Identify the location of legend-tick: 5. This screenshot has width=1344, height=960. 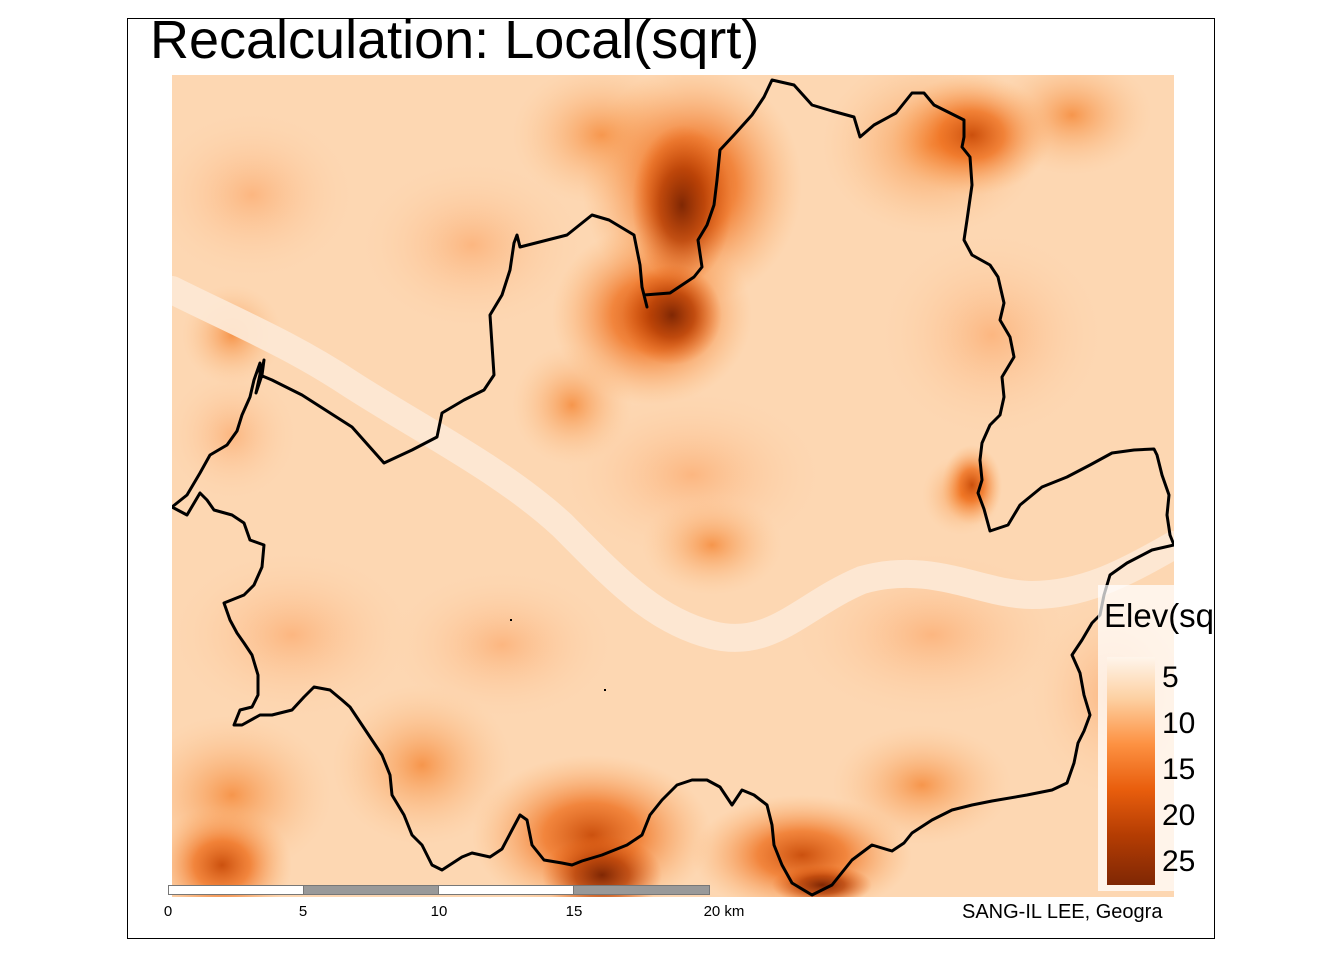
(1170, 677).